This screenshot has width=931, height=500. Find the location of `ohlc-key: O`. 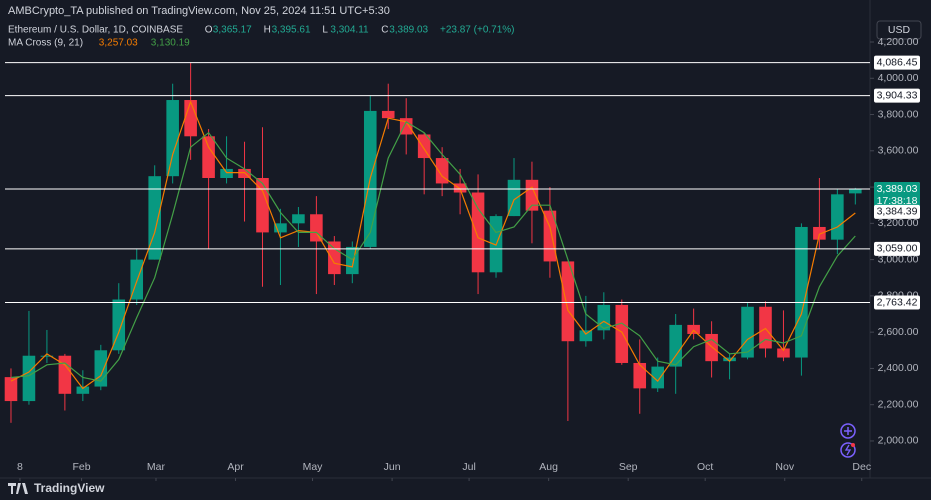

ohlc-key: O is located at coordinates (209, 30).